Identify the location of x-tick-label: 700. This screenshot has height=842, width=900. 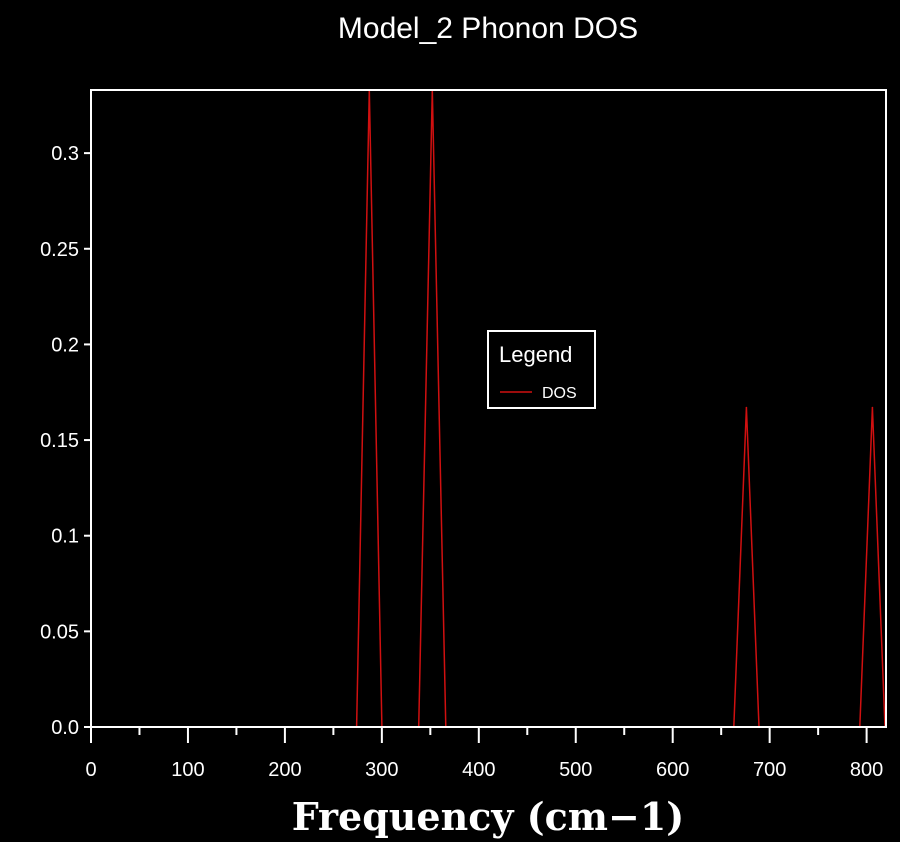
(769, 770).